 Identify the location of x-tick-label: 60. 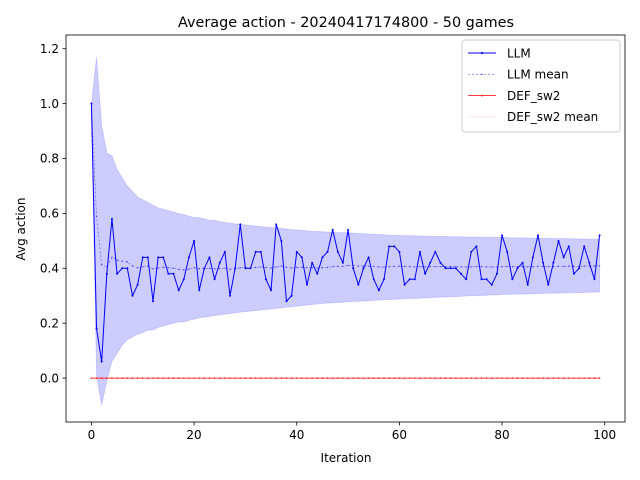
(399, 435).